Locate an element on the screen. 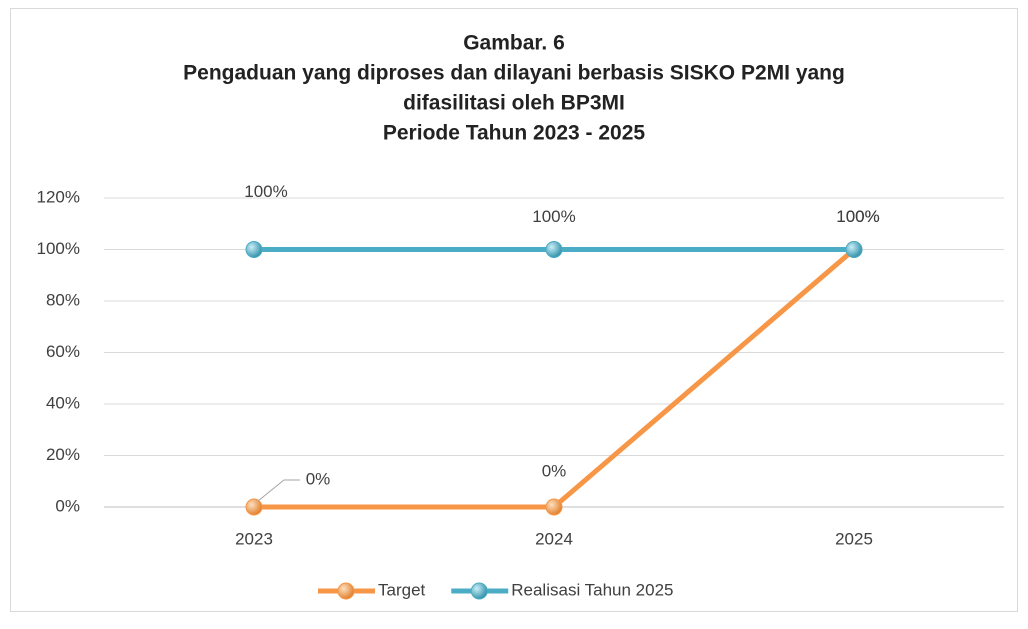 This screenshot has width=1028, height=629. chart-title: Gambar. 6 is located at coordinates (514, 43).